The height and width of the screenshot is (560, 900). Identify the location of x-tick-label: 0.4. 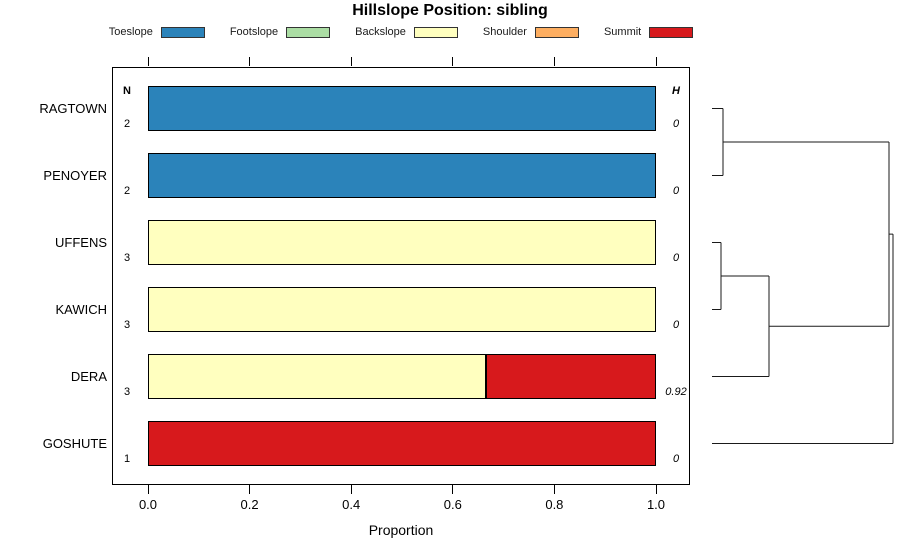
(351, 504).